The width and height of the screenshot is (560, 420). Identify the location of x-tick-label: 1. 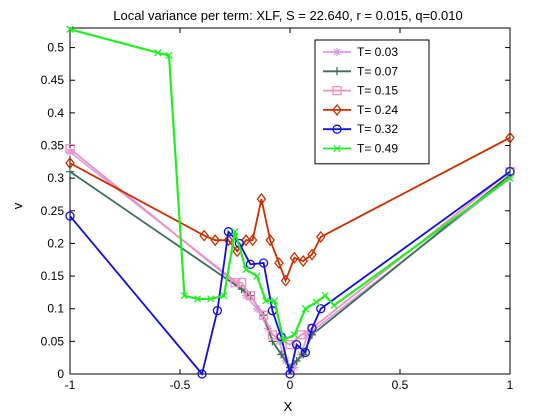
(510, 385).